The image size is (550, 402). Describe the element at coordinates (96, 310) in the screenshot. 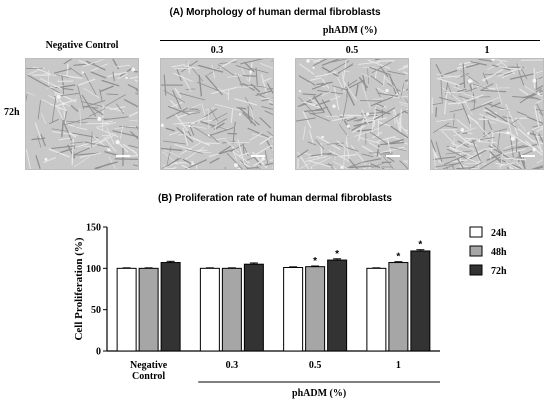

I see `y-tick-label: 50` at that location.